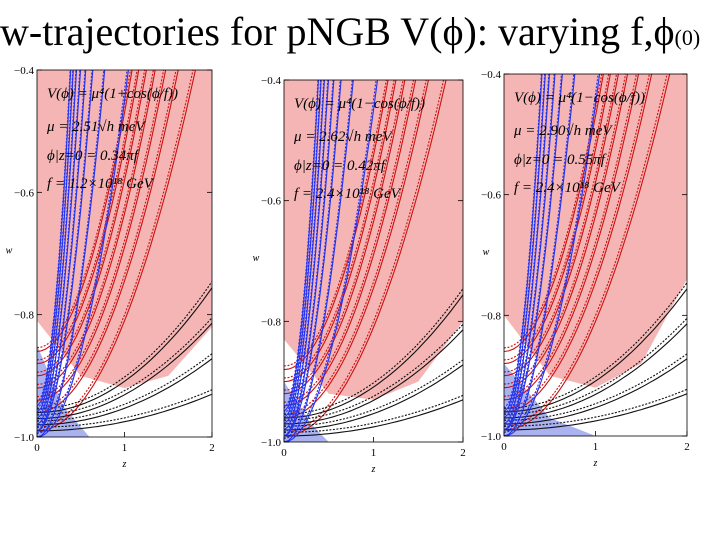 The width and height of the screenshot is (720, 540). I want to click on series-3-line-4-dotted, so click(61, 249).